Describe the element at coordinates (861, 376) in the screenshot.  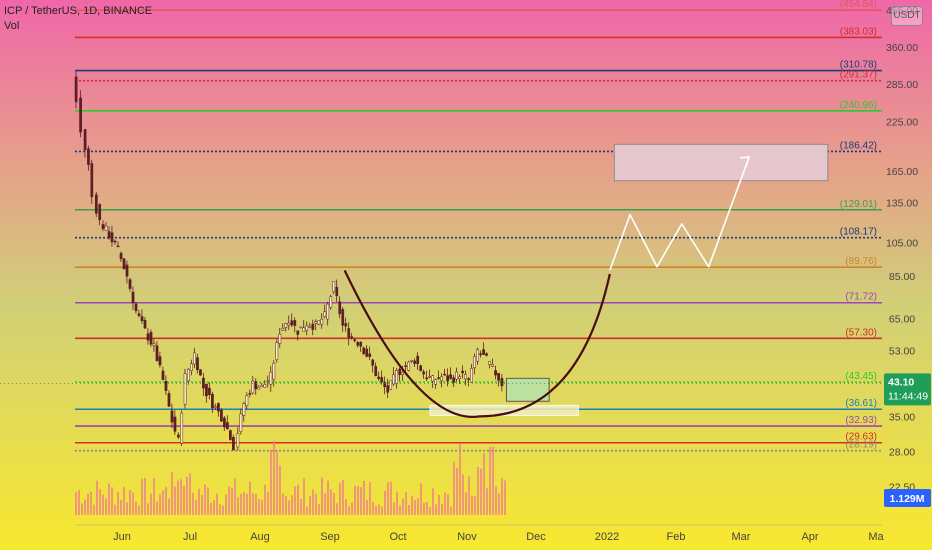
I see `level-label: (43.45)` at that location.